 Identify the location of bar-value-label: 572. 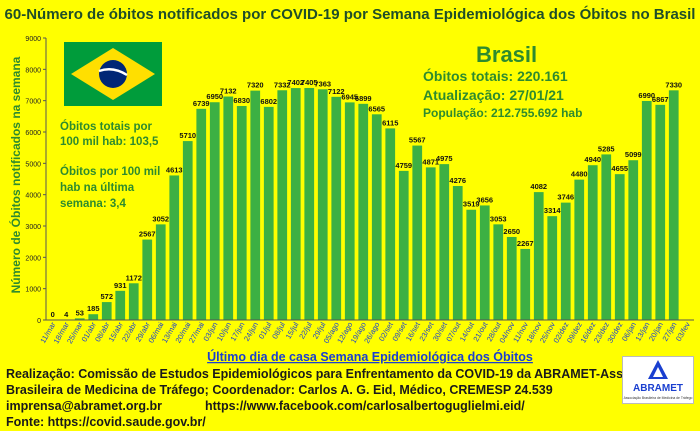
(106, 296).